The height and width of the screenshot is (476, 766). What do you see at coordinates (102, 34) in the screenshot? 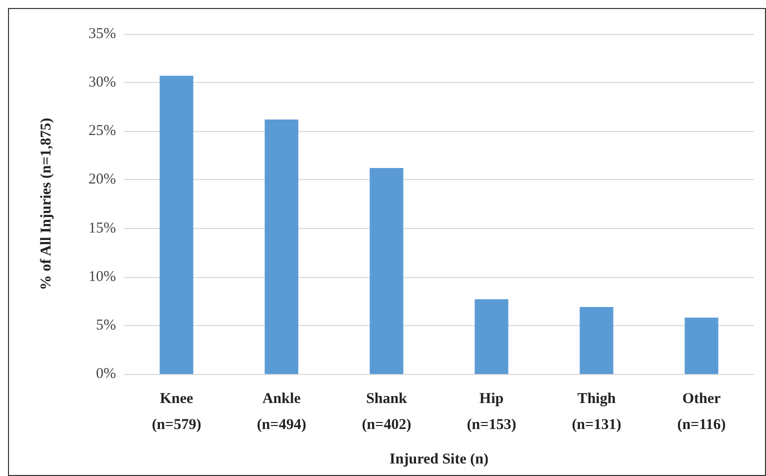
I see `y-tick-label: 35%` at bounding box center [102, 34].